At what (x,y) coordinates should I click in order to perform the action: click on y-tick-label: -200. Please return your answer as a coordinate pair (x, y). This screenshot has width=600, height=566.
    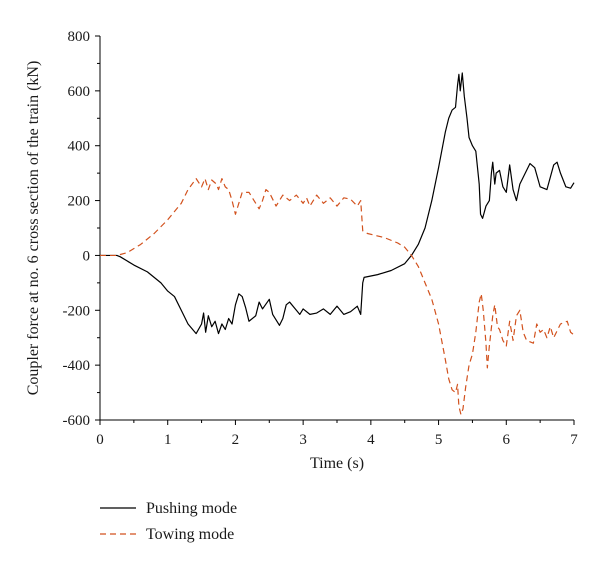
    Looking at the image, I should click on (77, 311).